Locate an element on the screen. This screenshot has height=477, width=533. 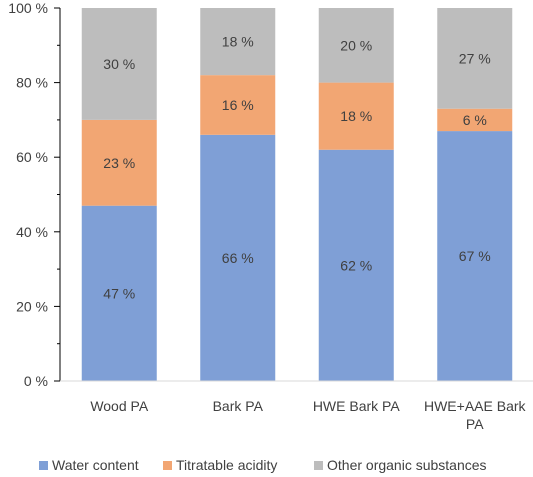
x-category-label: HWE Bark PA is located at coordinates (357, 406).